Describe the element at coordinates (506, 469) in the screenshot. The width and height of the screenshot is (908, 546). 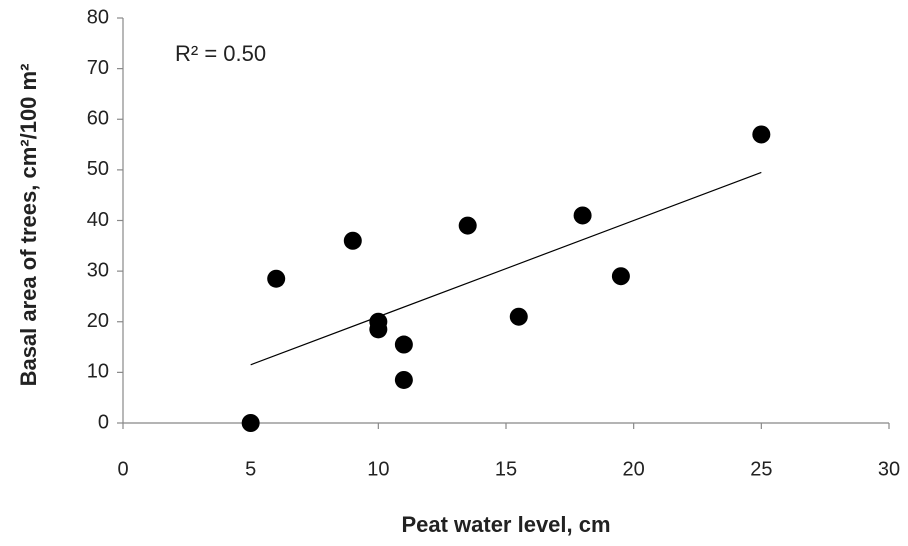
I see `x-tick-label: 15` at that location.